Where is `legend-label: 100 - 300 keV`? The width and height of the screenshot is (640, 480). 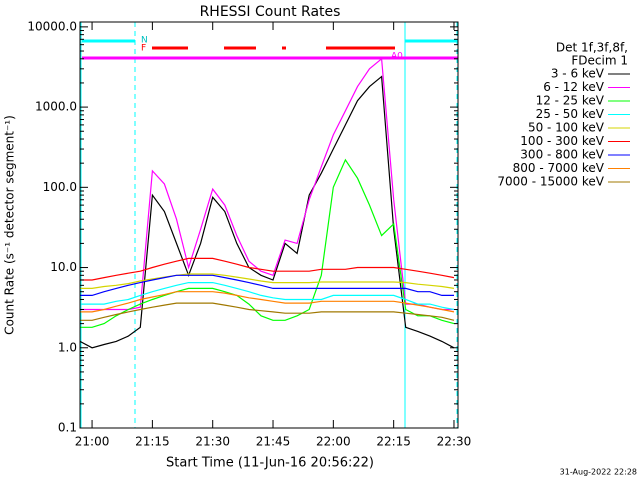
legend-label: 100 - 300 keV is located at coordinates (562, 141).